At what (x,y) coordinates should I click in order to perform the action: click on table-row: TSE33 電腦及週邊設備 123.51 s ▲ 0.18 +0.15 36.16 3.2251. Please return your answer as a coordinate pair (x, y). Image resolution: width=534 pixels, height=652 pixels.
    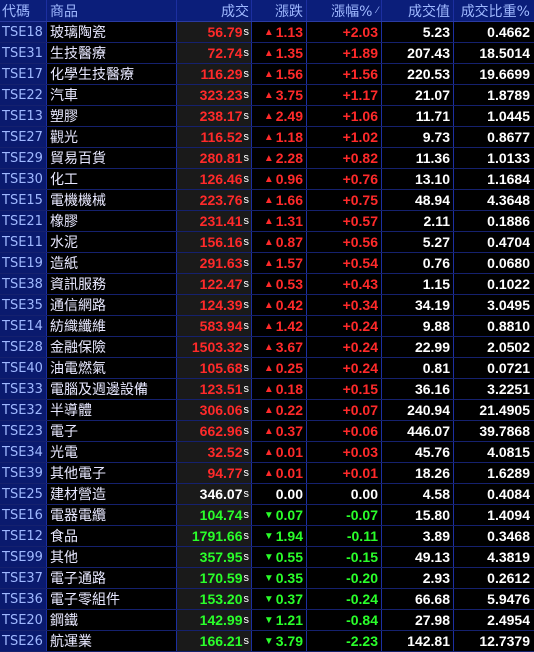
    Looking at the image, I should click on (267, 389).